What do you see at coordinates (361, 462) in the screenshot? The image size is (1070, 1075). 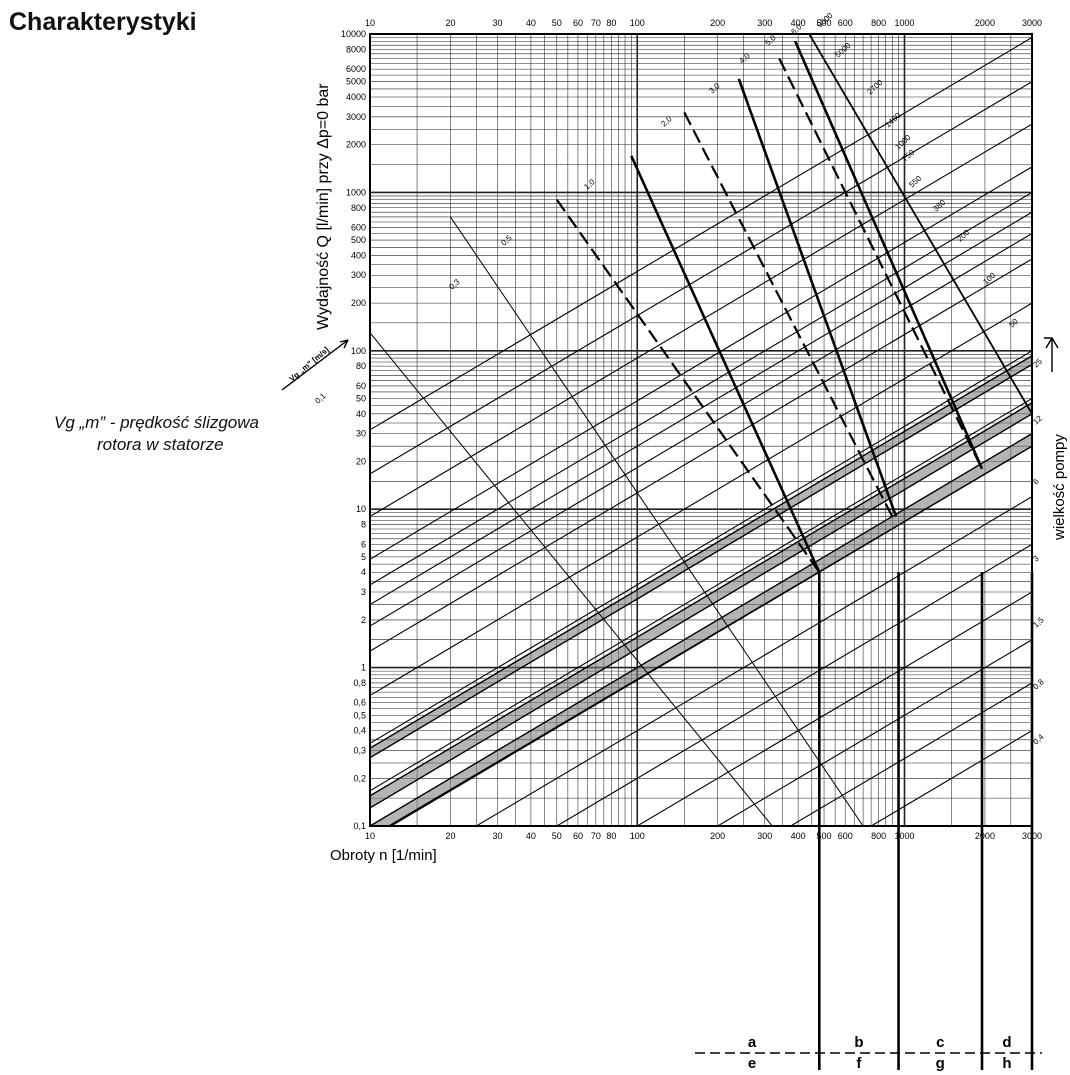 I see `y-tick-label: 20` at bounding box center [361, 462].